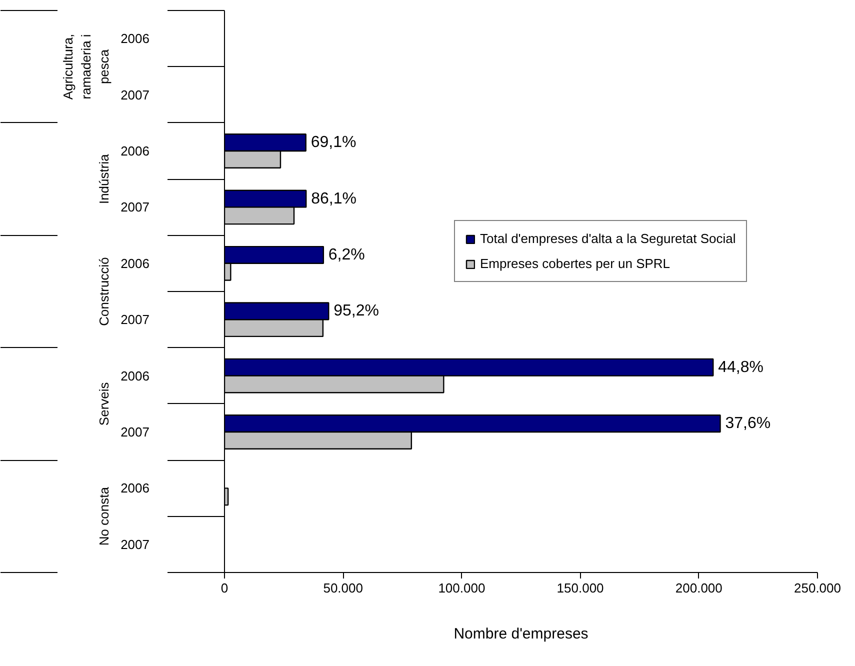 The width and height of the screenshot is (855, 666). I want to click on x-tick-label: 0, so click(224, 588).